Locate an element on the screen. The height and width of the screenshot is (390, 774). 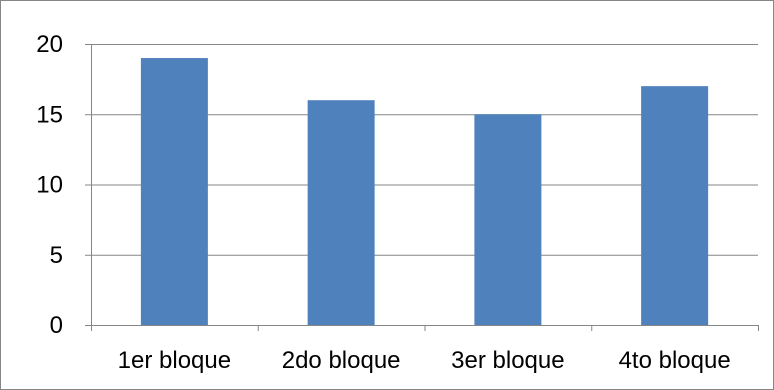
y-tick-label: 10 is located at coordinates (49, 185).